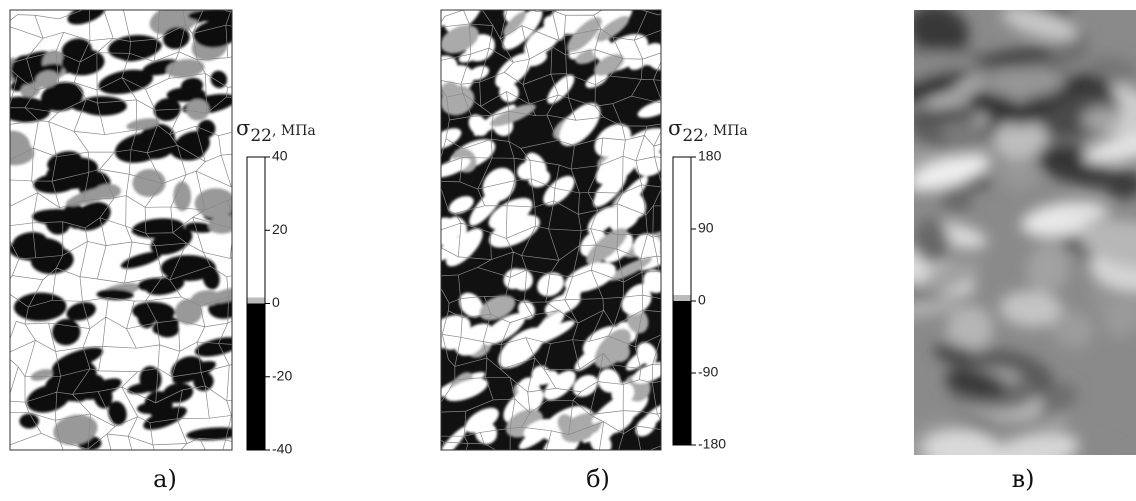  I want to click on unit: , МПа, so click(294, 131).